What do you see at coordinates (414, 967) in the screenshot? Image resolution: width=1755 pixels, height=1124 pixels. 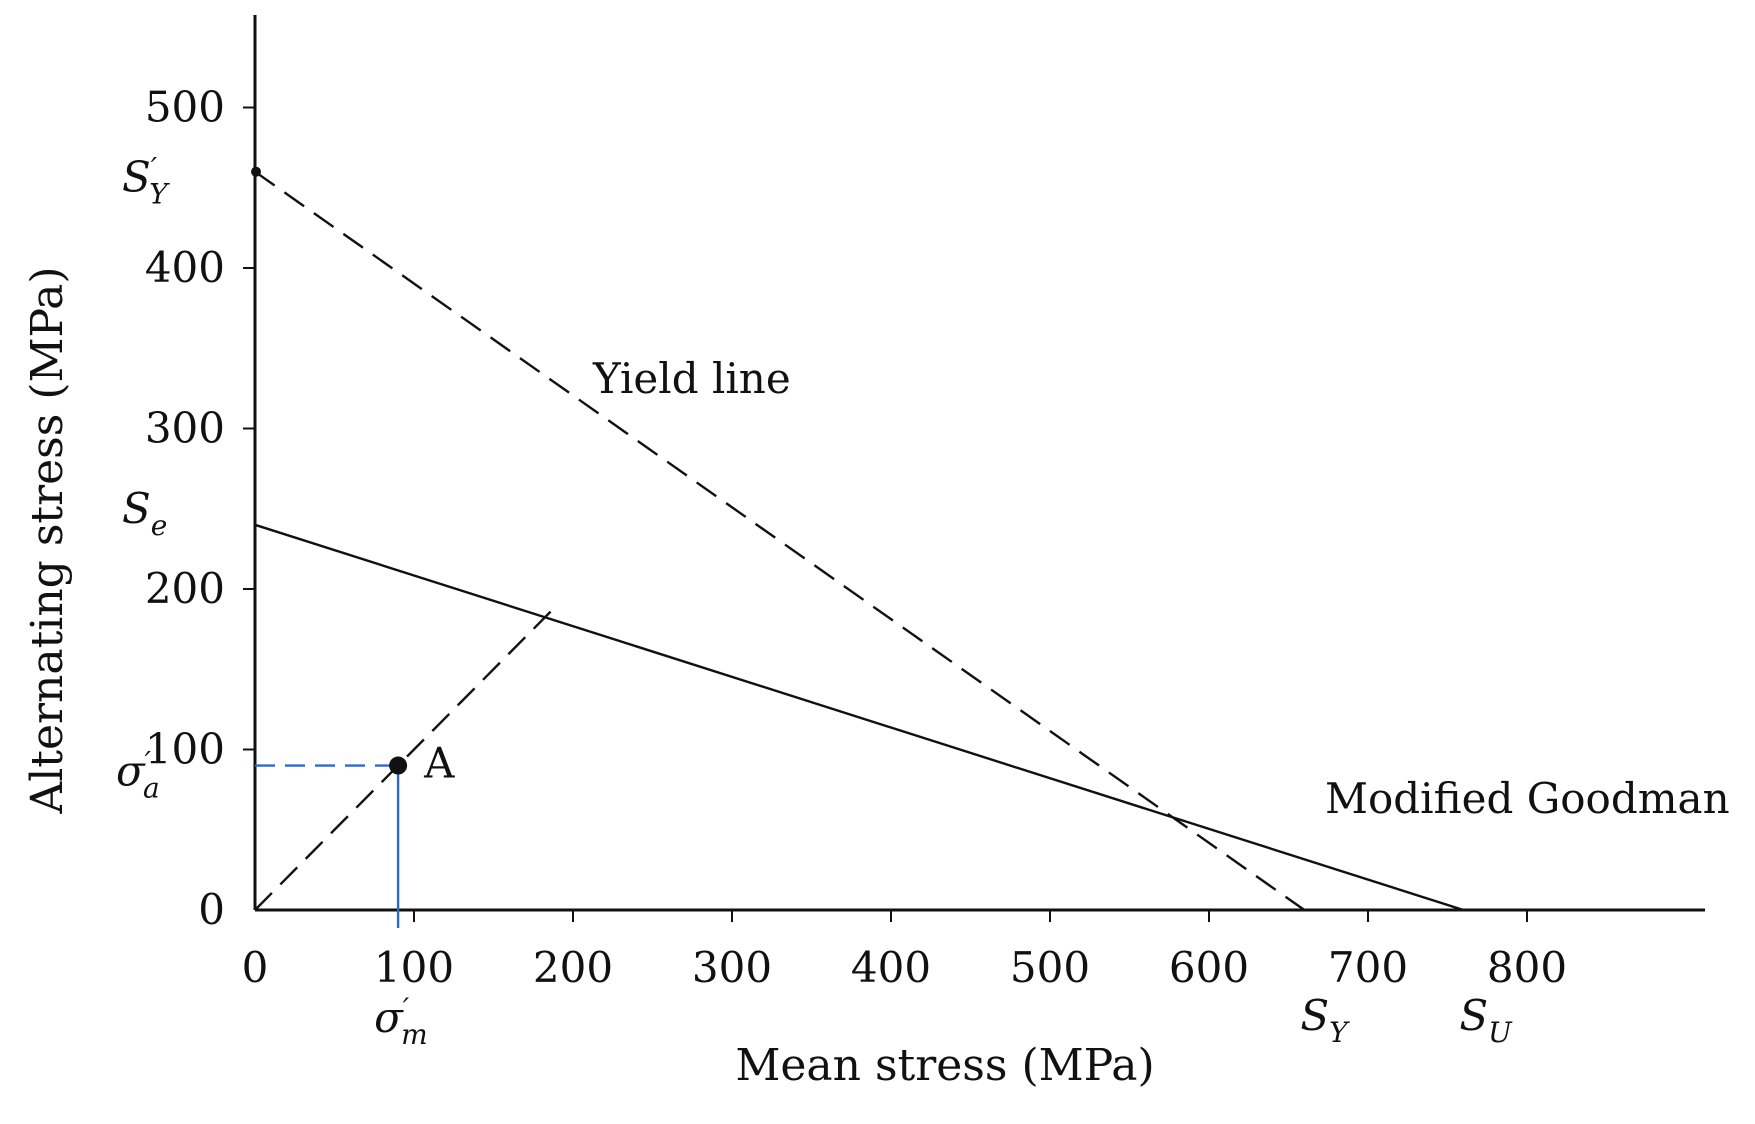 I see `x-tick-label: 100` at bounding box center [414, 967].